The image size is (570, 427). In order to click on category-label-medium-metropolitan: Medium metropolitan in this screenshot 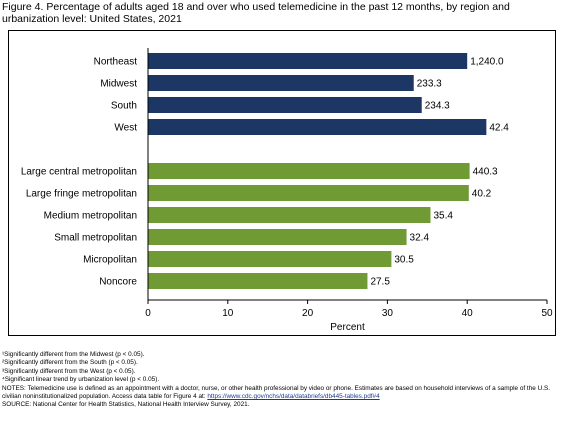, I will do `click(90, 216)`.